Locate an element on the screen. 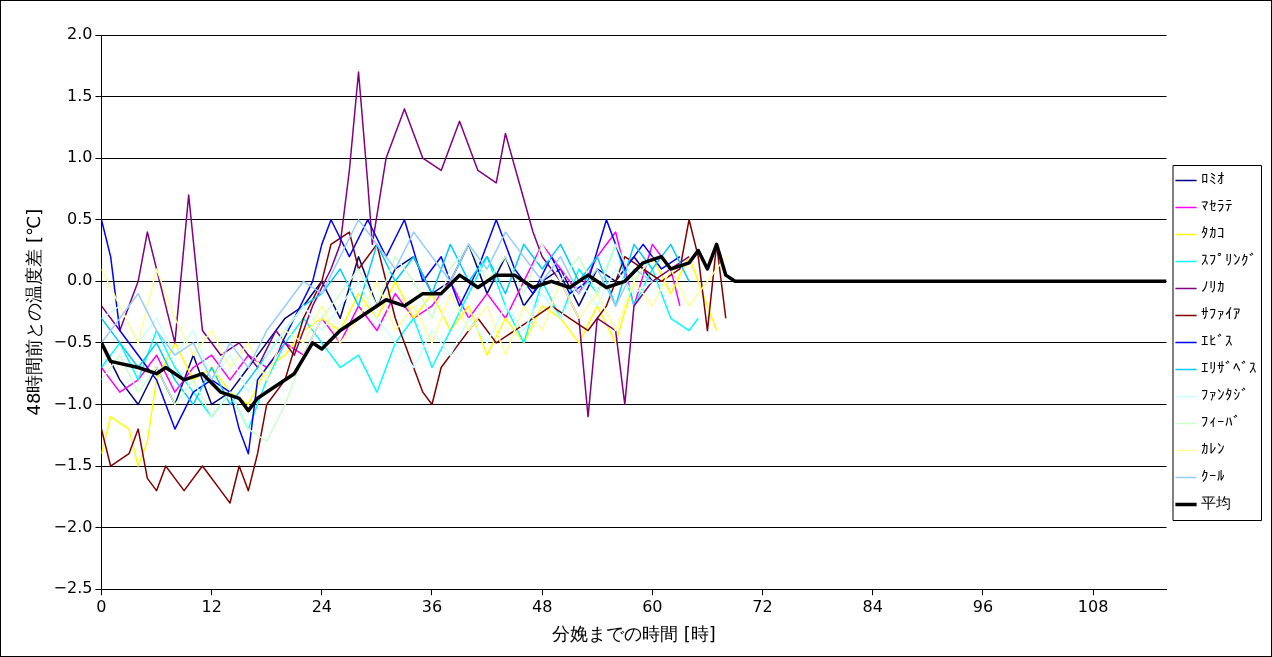 This screenshot has width=1272, height=657. legend-label: ﾛﾐｵ is located at coordinates (1213, 179).